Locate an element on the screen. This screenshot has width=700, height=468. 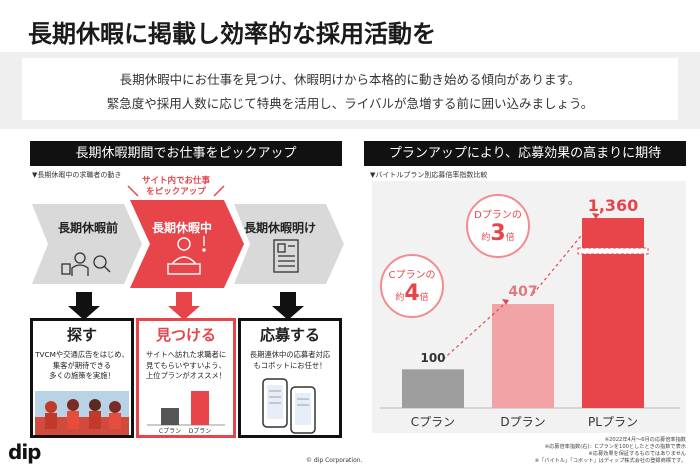
chevron-after is located at coordinates (289, 244).